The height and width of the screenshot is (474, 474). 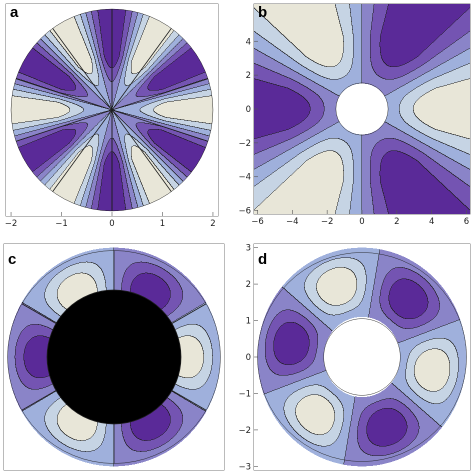 I want to click on panel-b-overlay, so click(x=362, y=109).